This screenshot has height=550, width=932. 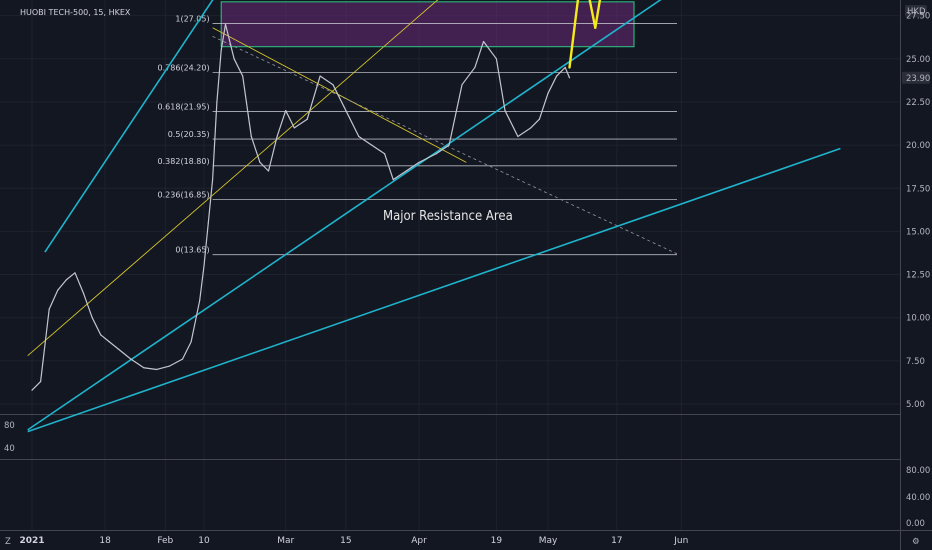 I want to click on time-axis: 2021 18 Feb 10 Mar 15 Apr 19 May 17 Jun, so click(x=353, y=541).